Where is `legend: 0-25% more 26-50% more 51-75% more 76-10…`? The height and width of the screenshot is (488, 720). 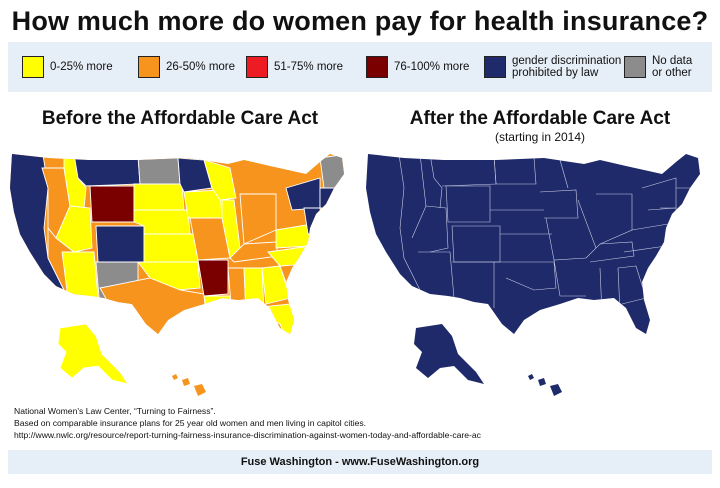
legend: 0-25% more 26-50% more 51-75% more 76-10… is located at coordinates (360, 67).